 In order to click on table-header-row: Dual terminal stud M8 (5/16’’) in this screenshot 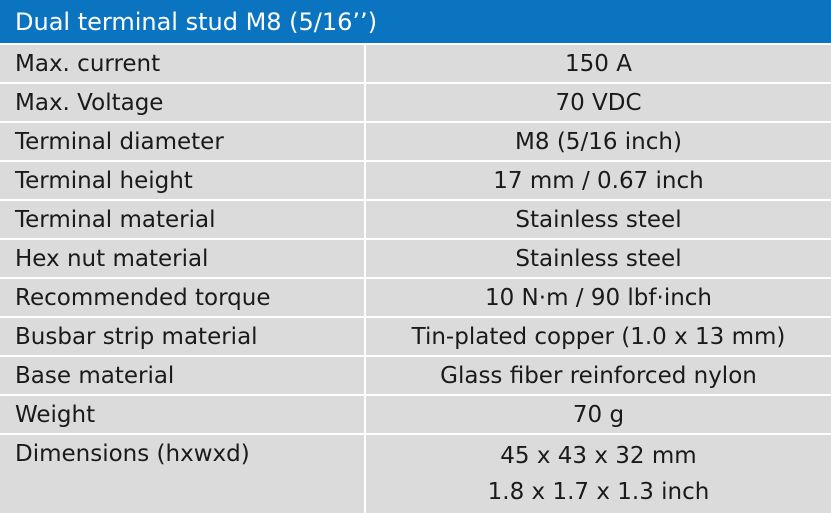, I will do `click(415, 22)`.